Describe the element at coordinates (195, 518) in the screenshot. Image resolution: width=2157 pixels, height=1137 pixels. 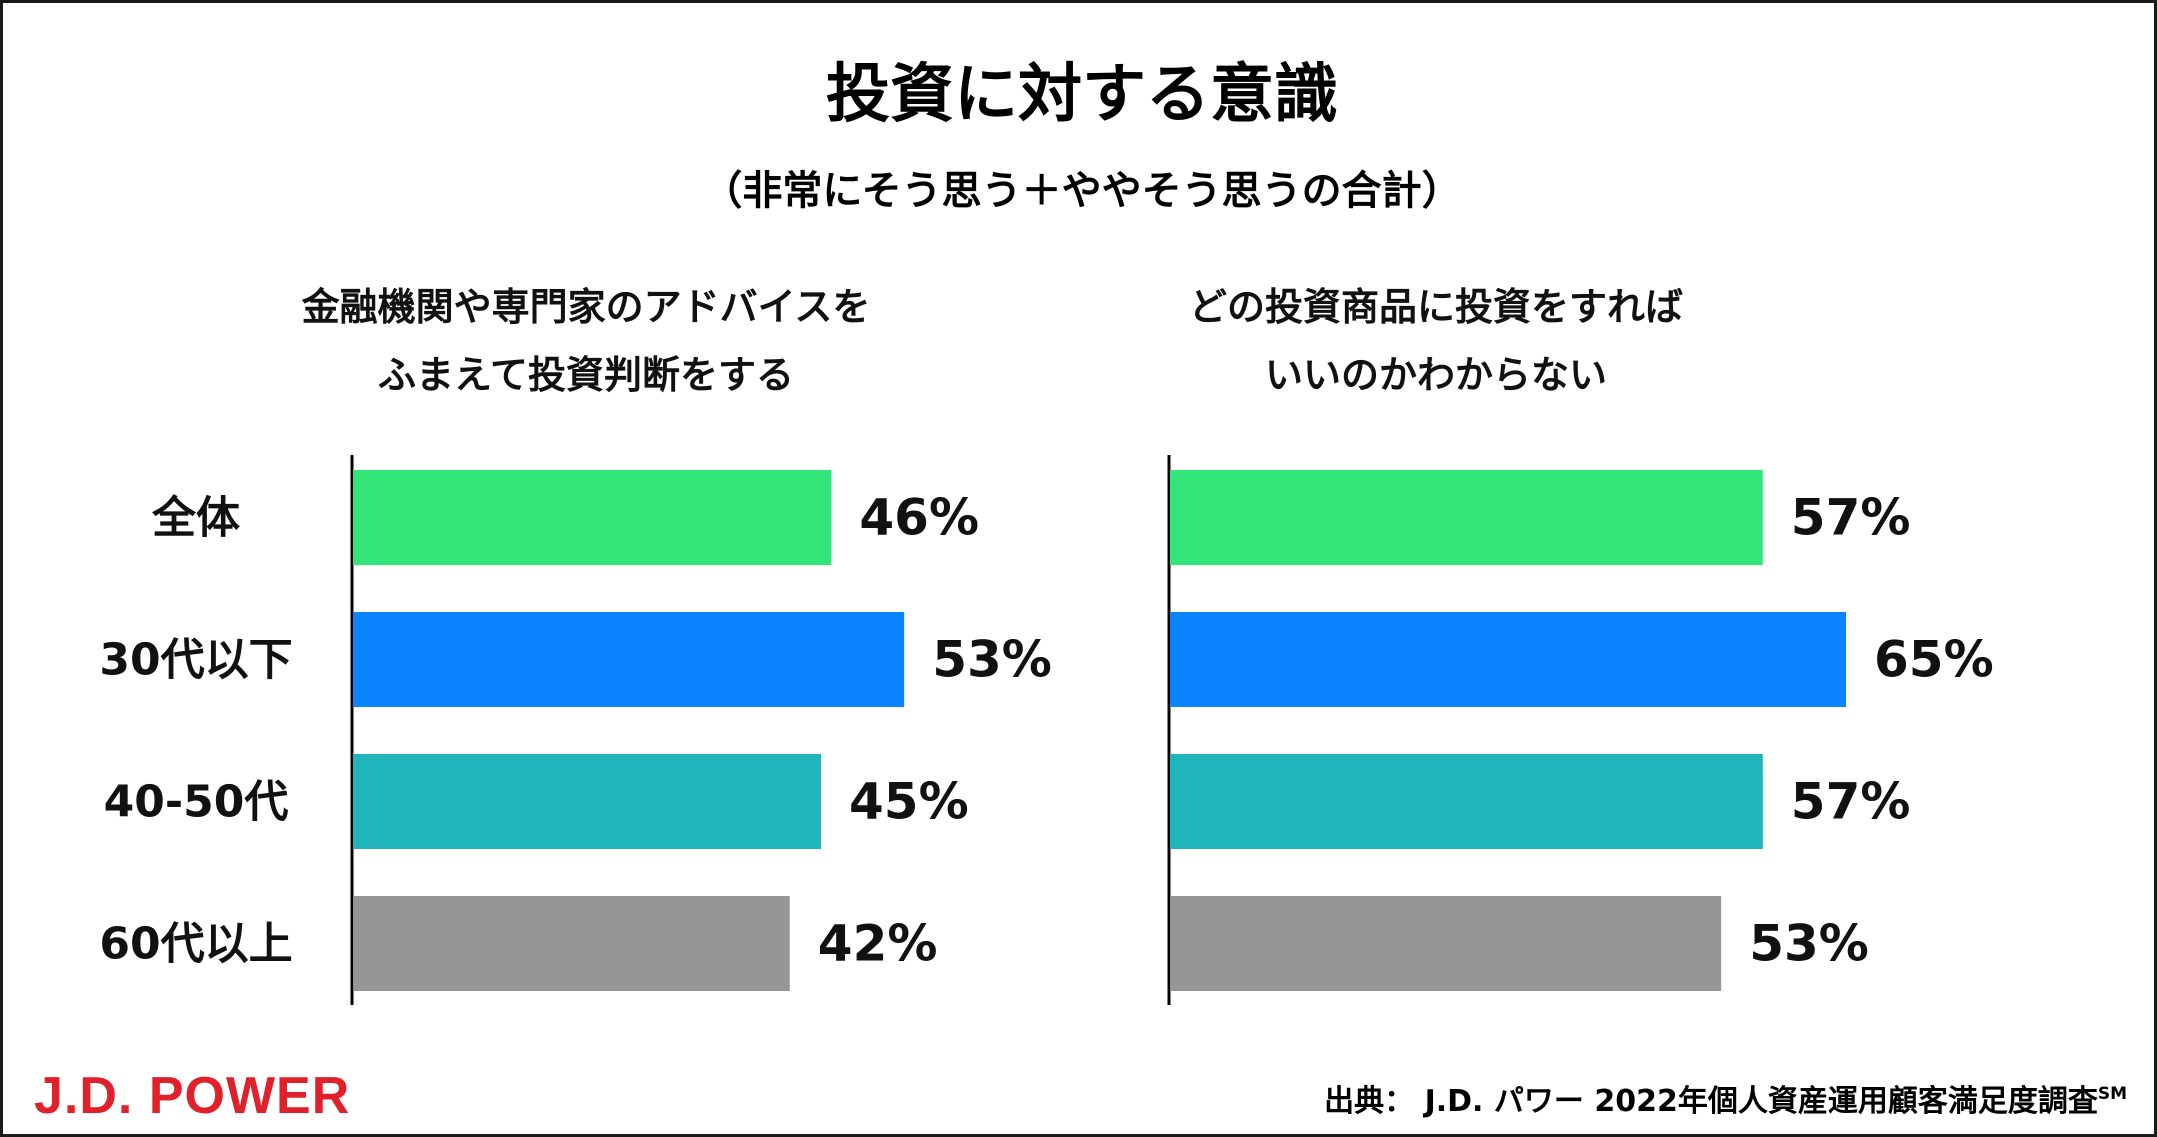
I see `category-label: 全体` at that location.